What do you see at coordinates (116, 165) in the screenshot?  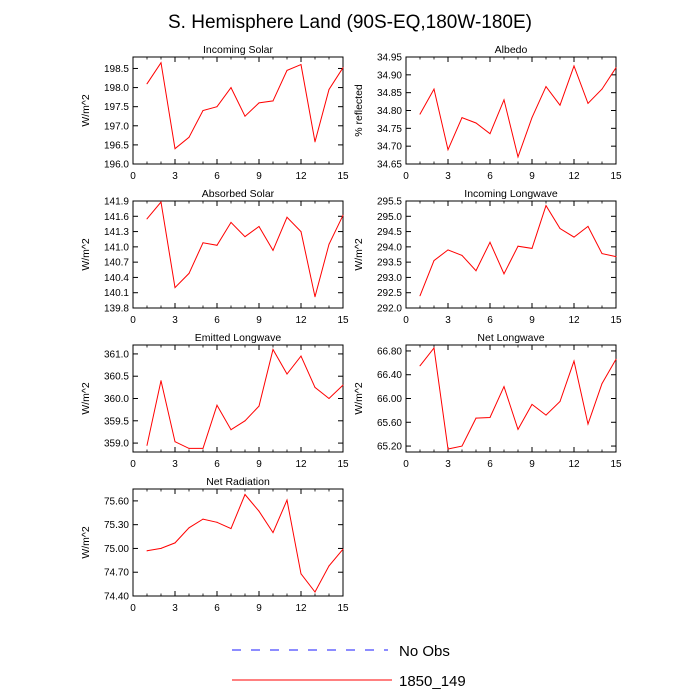 I see `y-tick-label: 196.0` at bounding box center [116, 165].